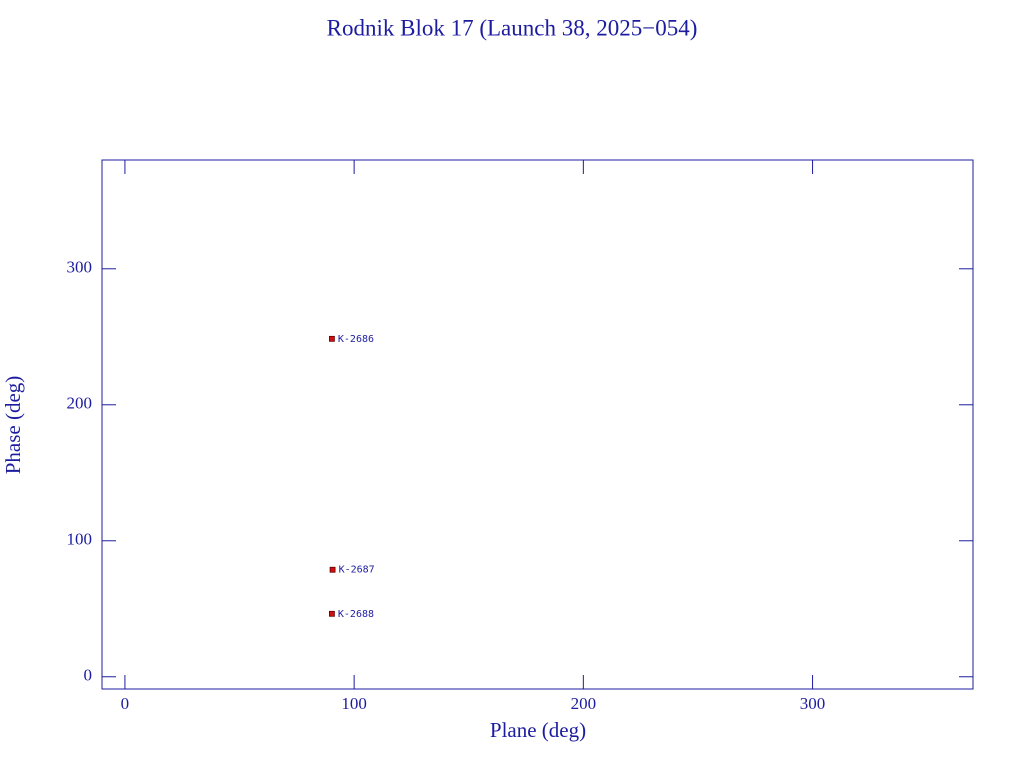  I want to click on y-tick-label: 200, so click(80, 403).